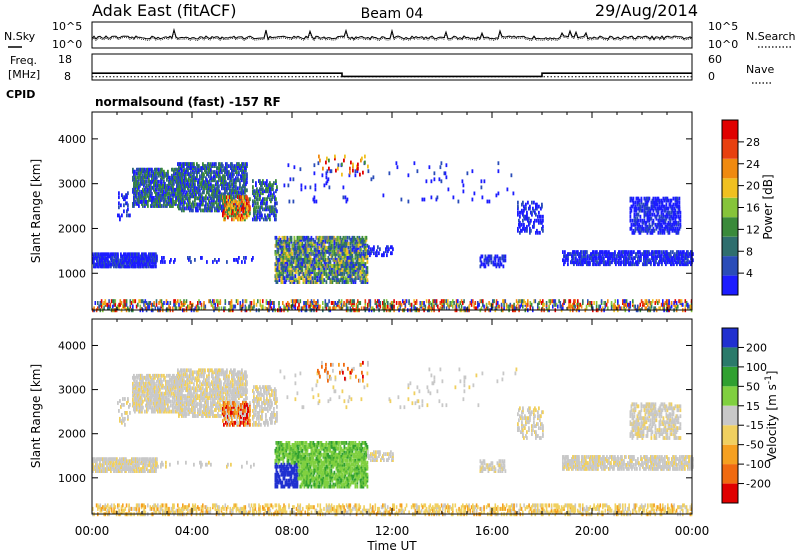 The width and height of the screenshot is (800, 554). What do you see at coordinates (20, 94) in the screenshot?
I see `cpid-label: CPID` at bounding box center [20, 94].